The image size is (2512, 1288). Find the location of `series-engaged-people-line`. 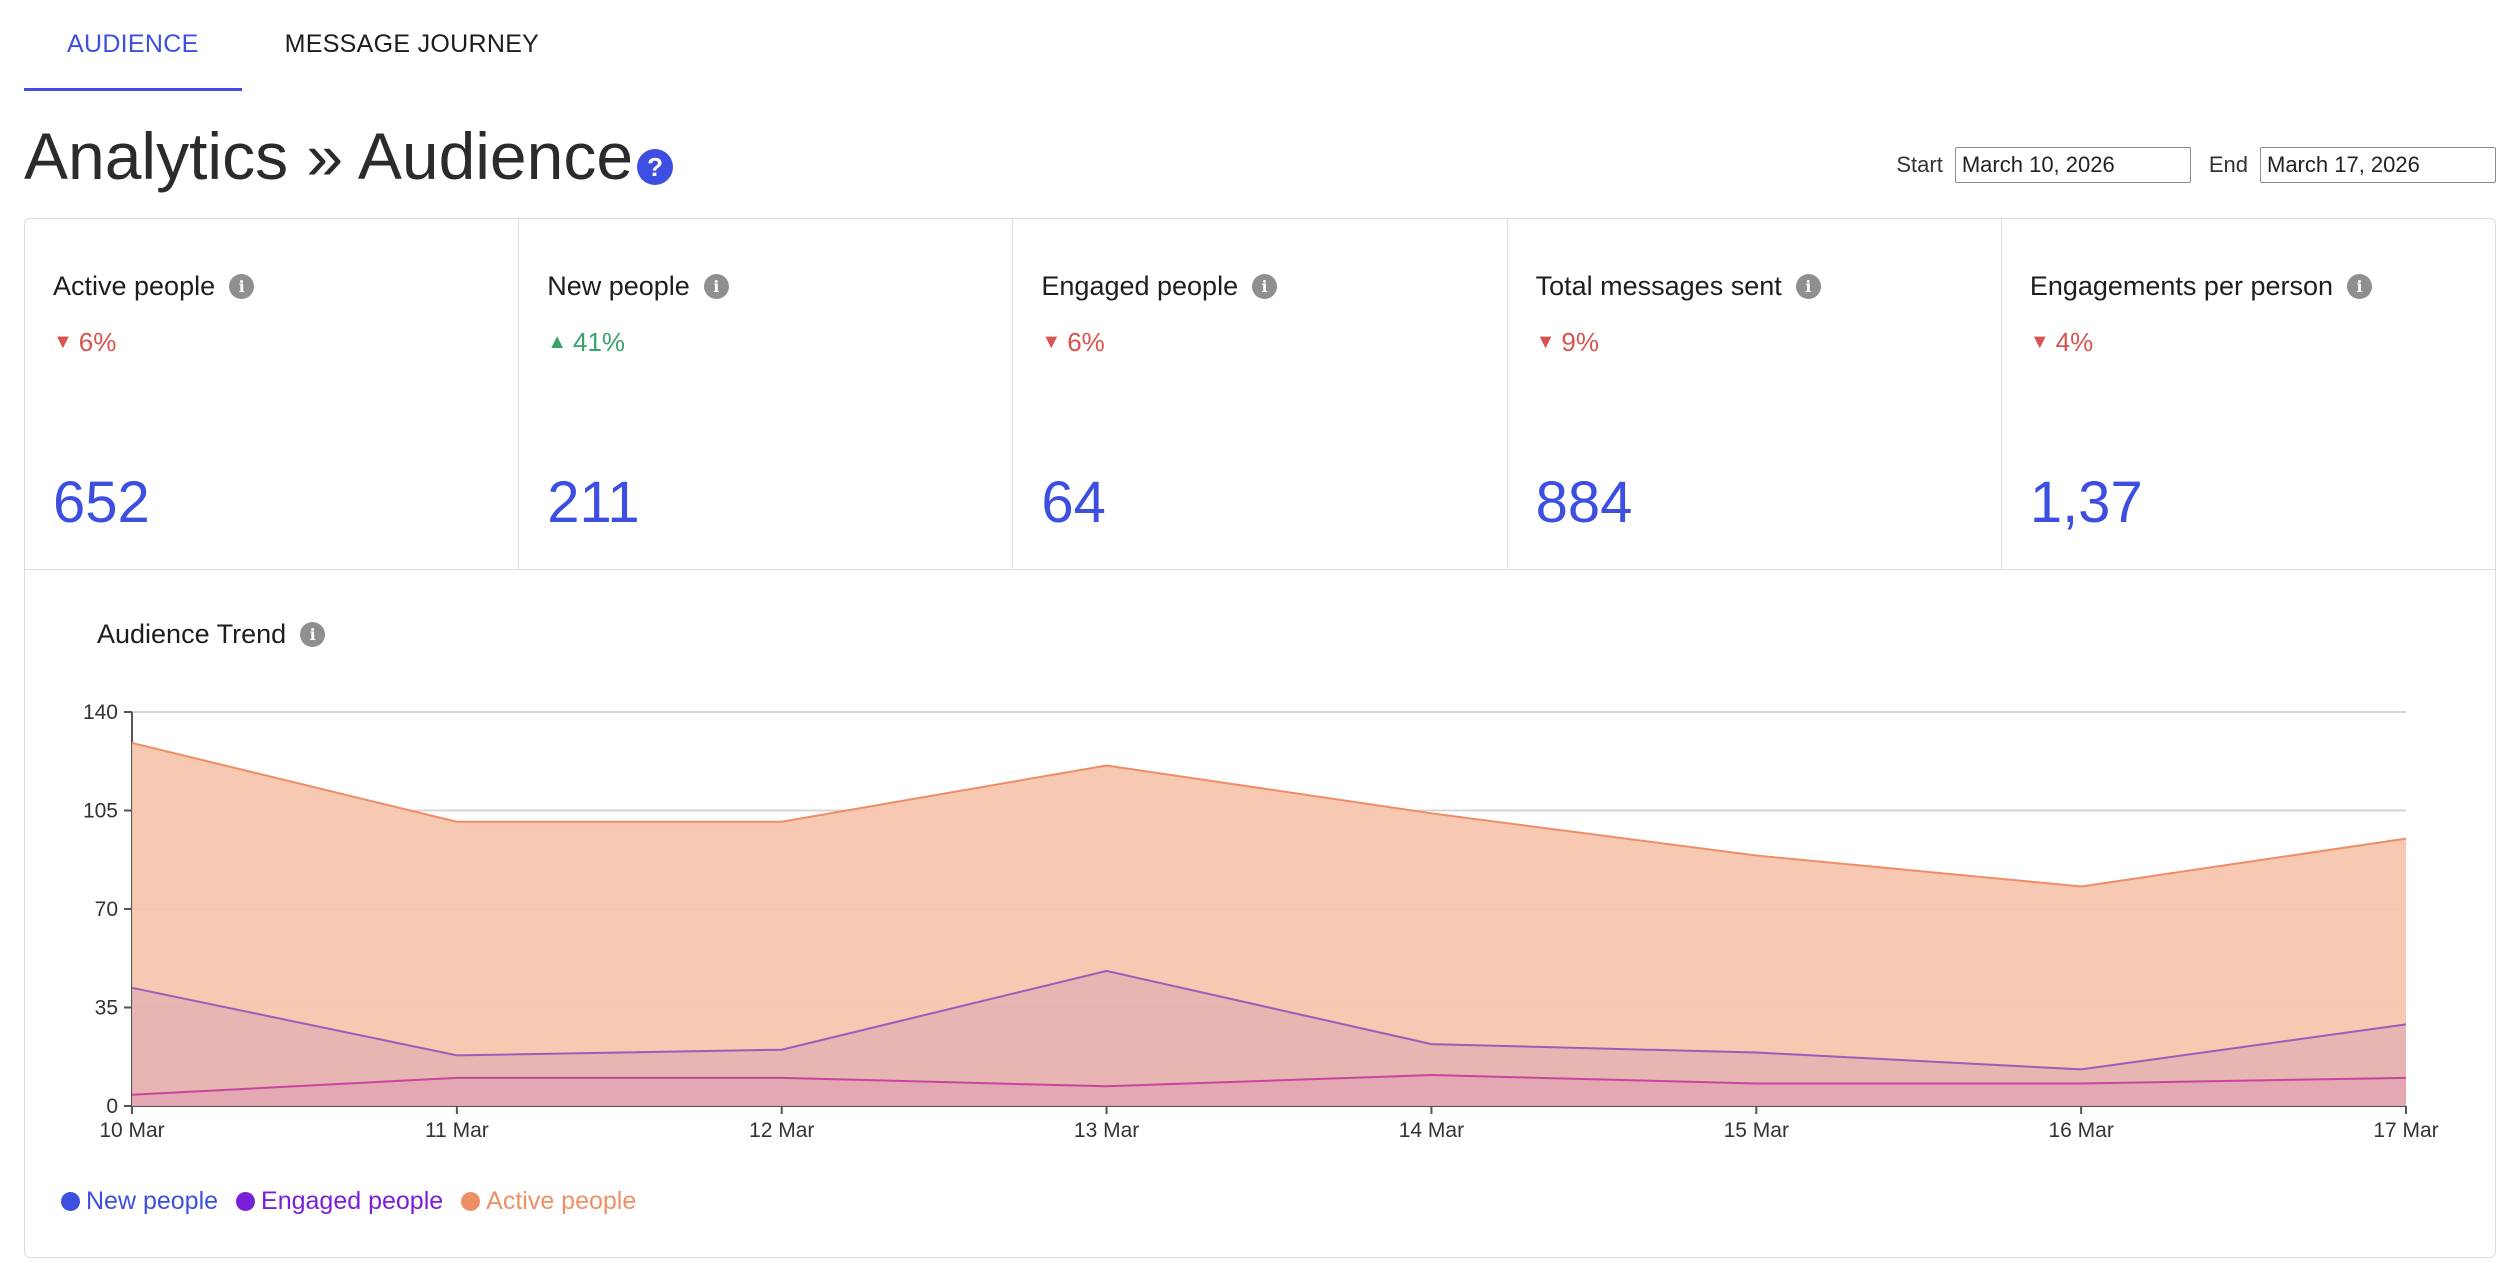

series-engaged-people-line is located at coordinates (1269, 1020).